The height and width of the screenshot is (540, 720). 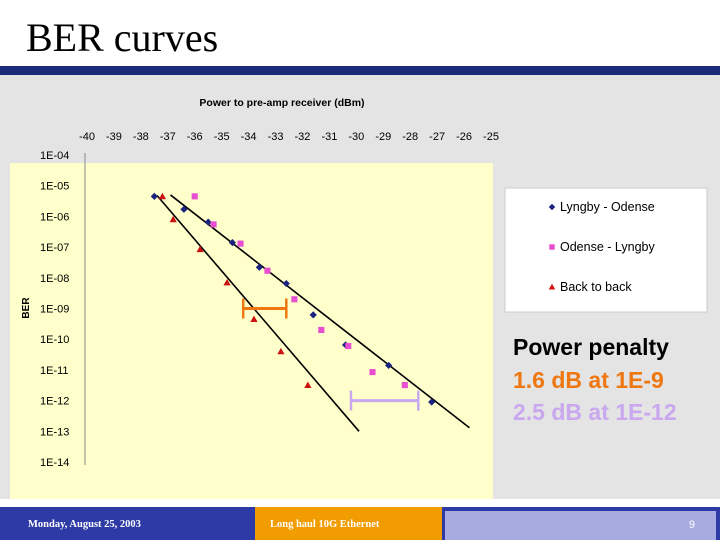 What do you see at coordinates (464, 137) in the screenshot?
I see `x-tick-label: -26` at bounding box center [464, 137].